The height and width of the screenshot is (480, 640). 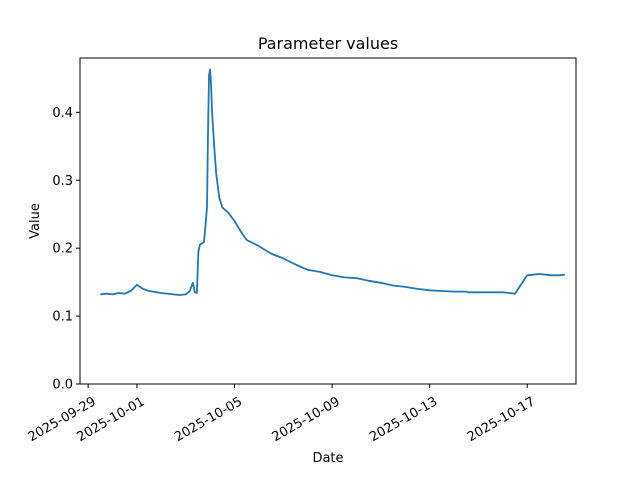 What do you see at coordinates (62, 317) in the screenshot?
I see `y-tick-label: 0.1` at bounding box center [62, 317].